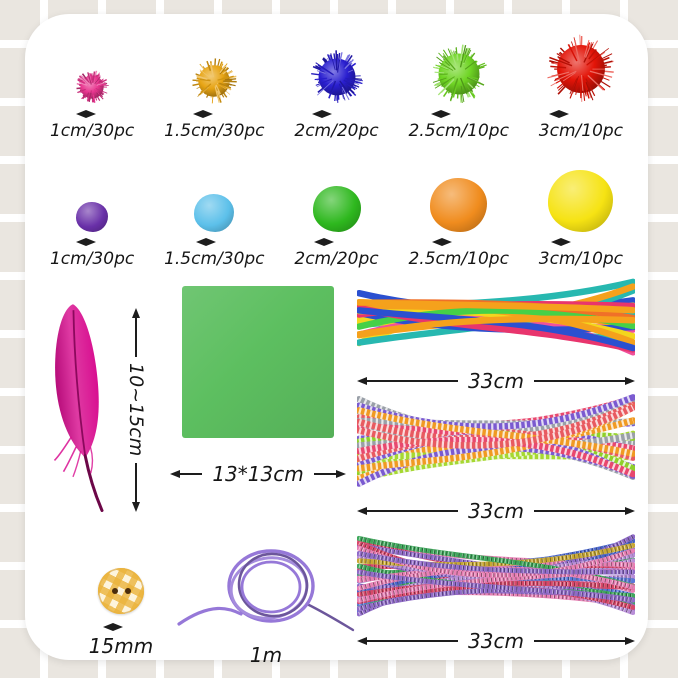 This screenshot has height=679, width=679. I want to click on button-hole-icon, so click(128, 591).